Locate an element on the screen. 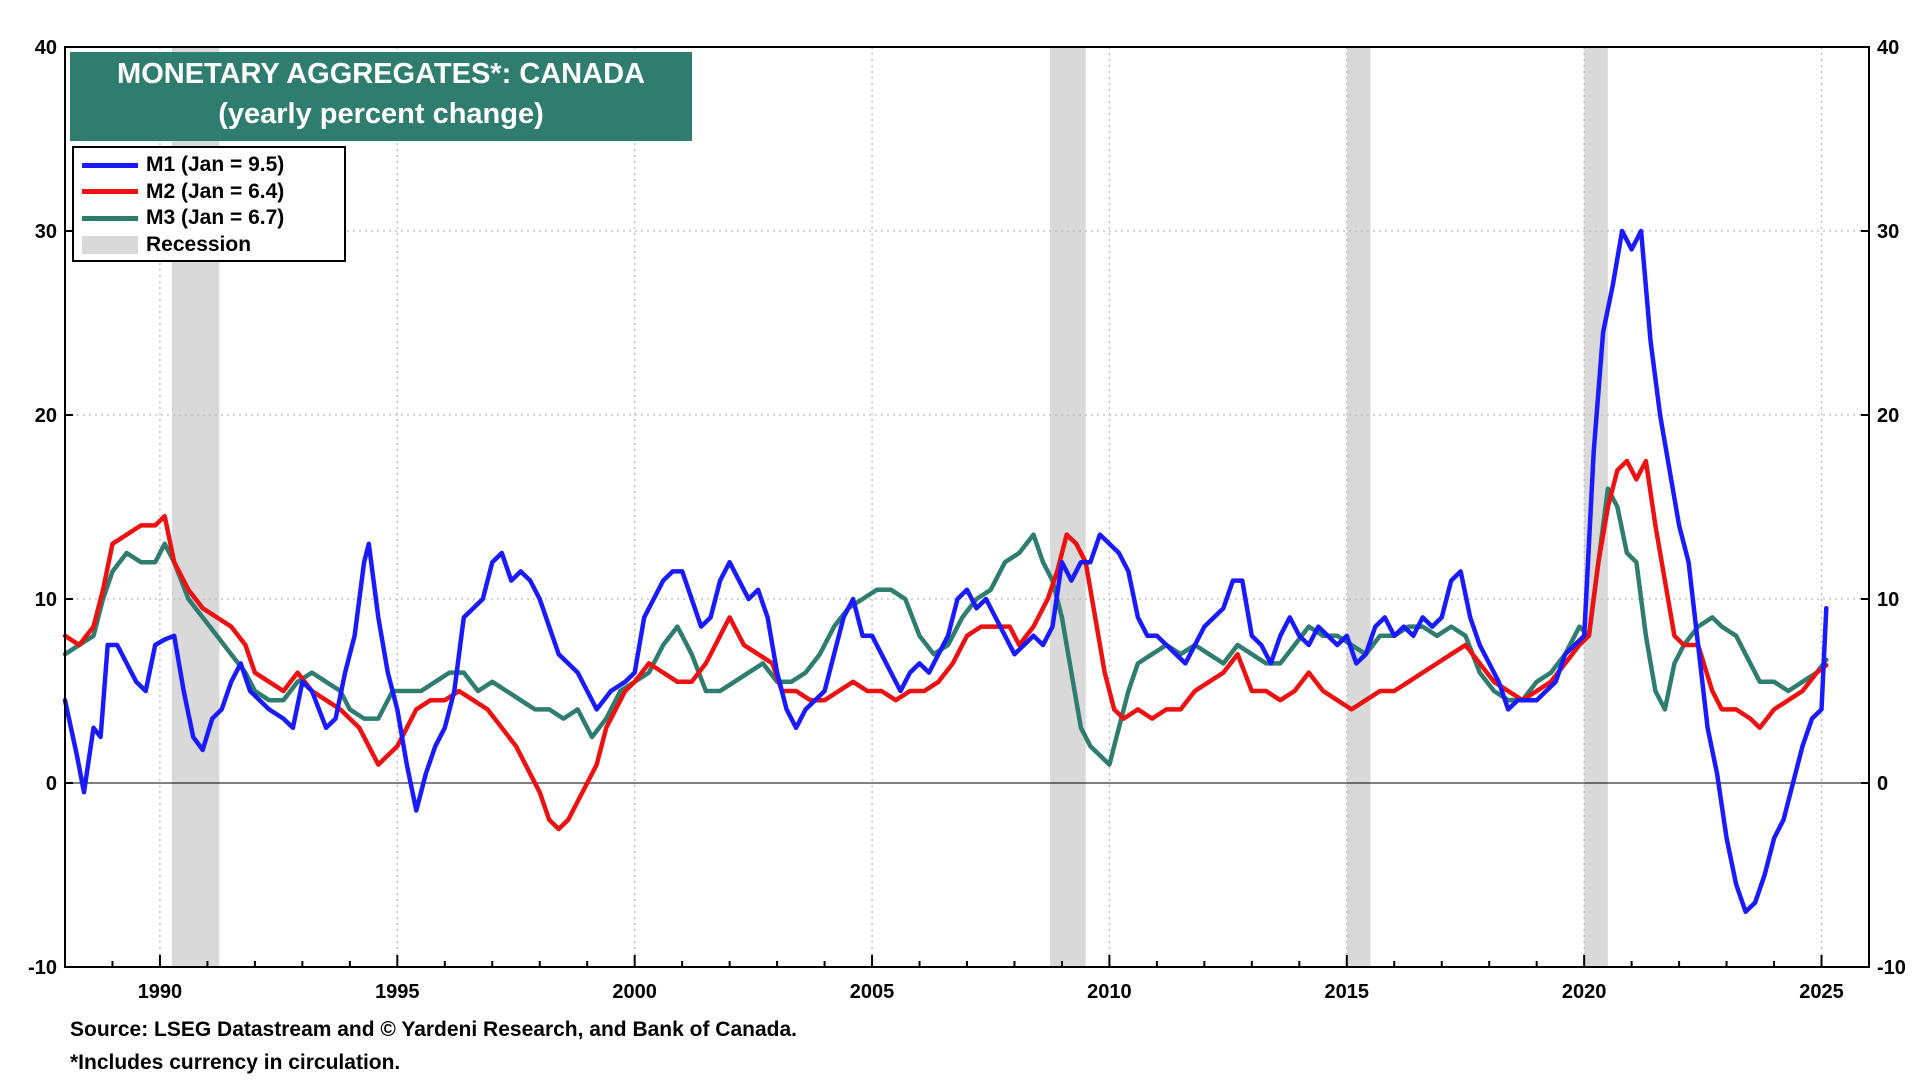  y-tick-label-right: 0 is located at coordinates (1882, 784).